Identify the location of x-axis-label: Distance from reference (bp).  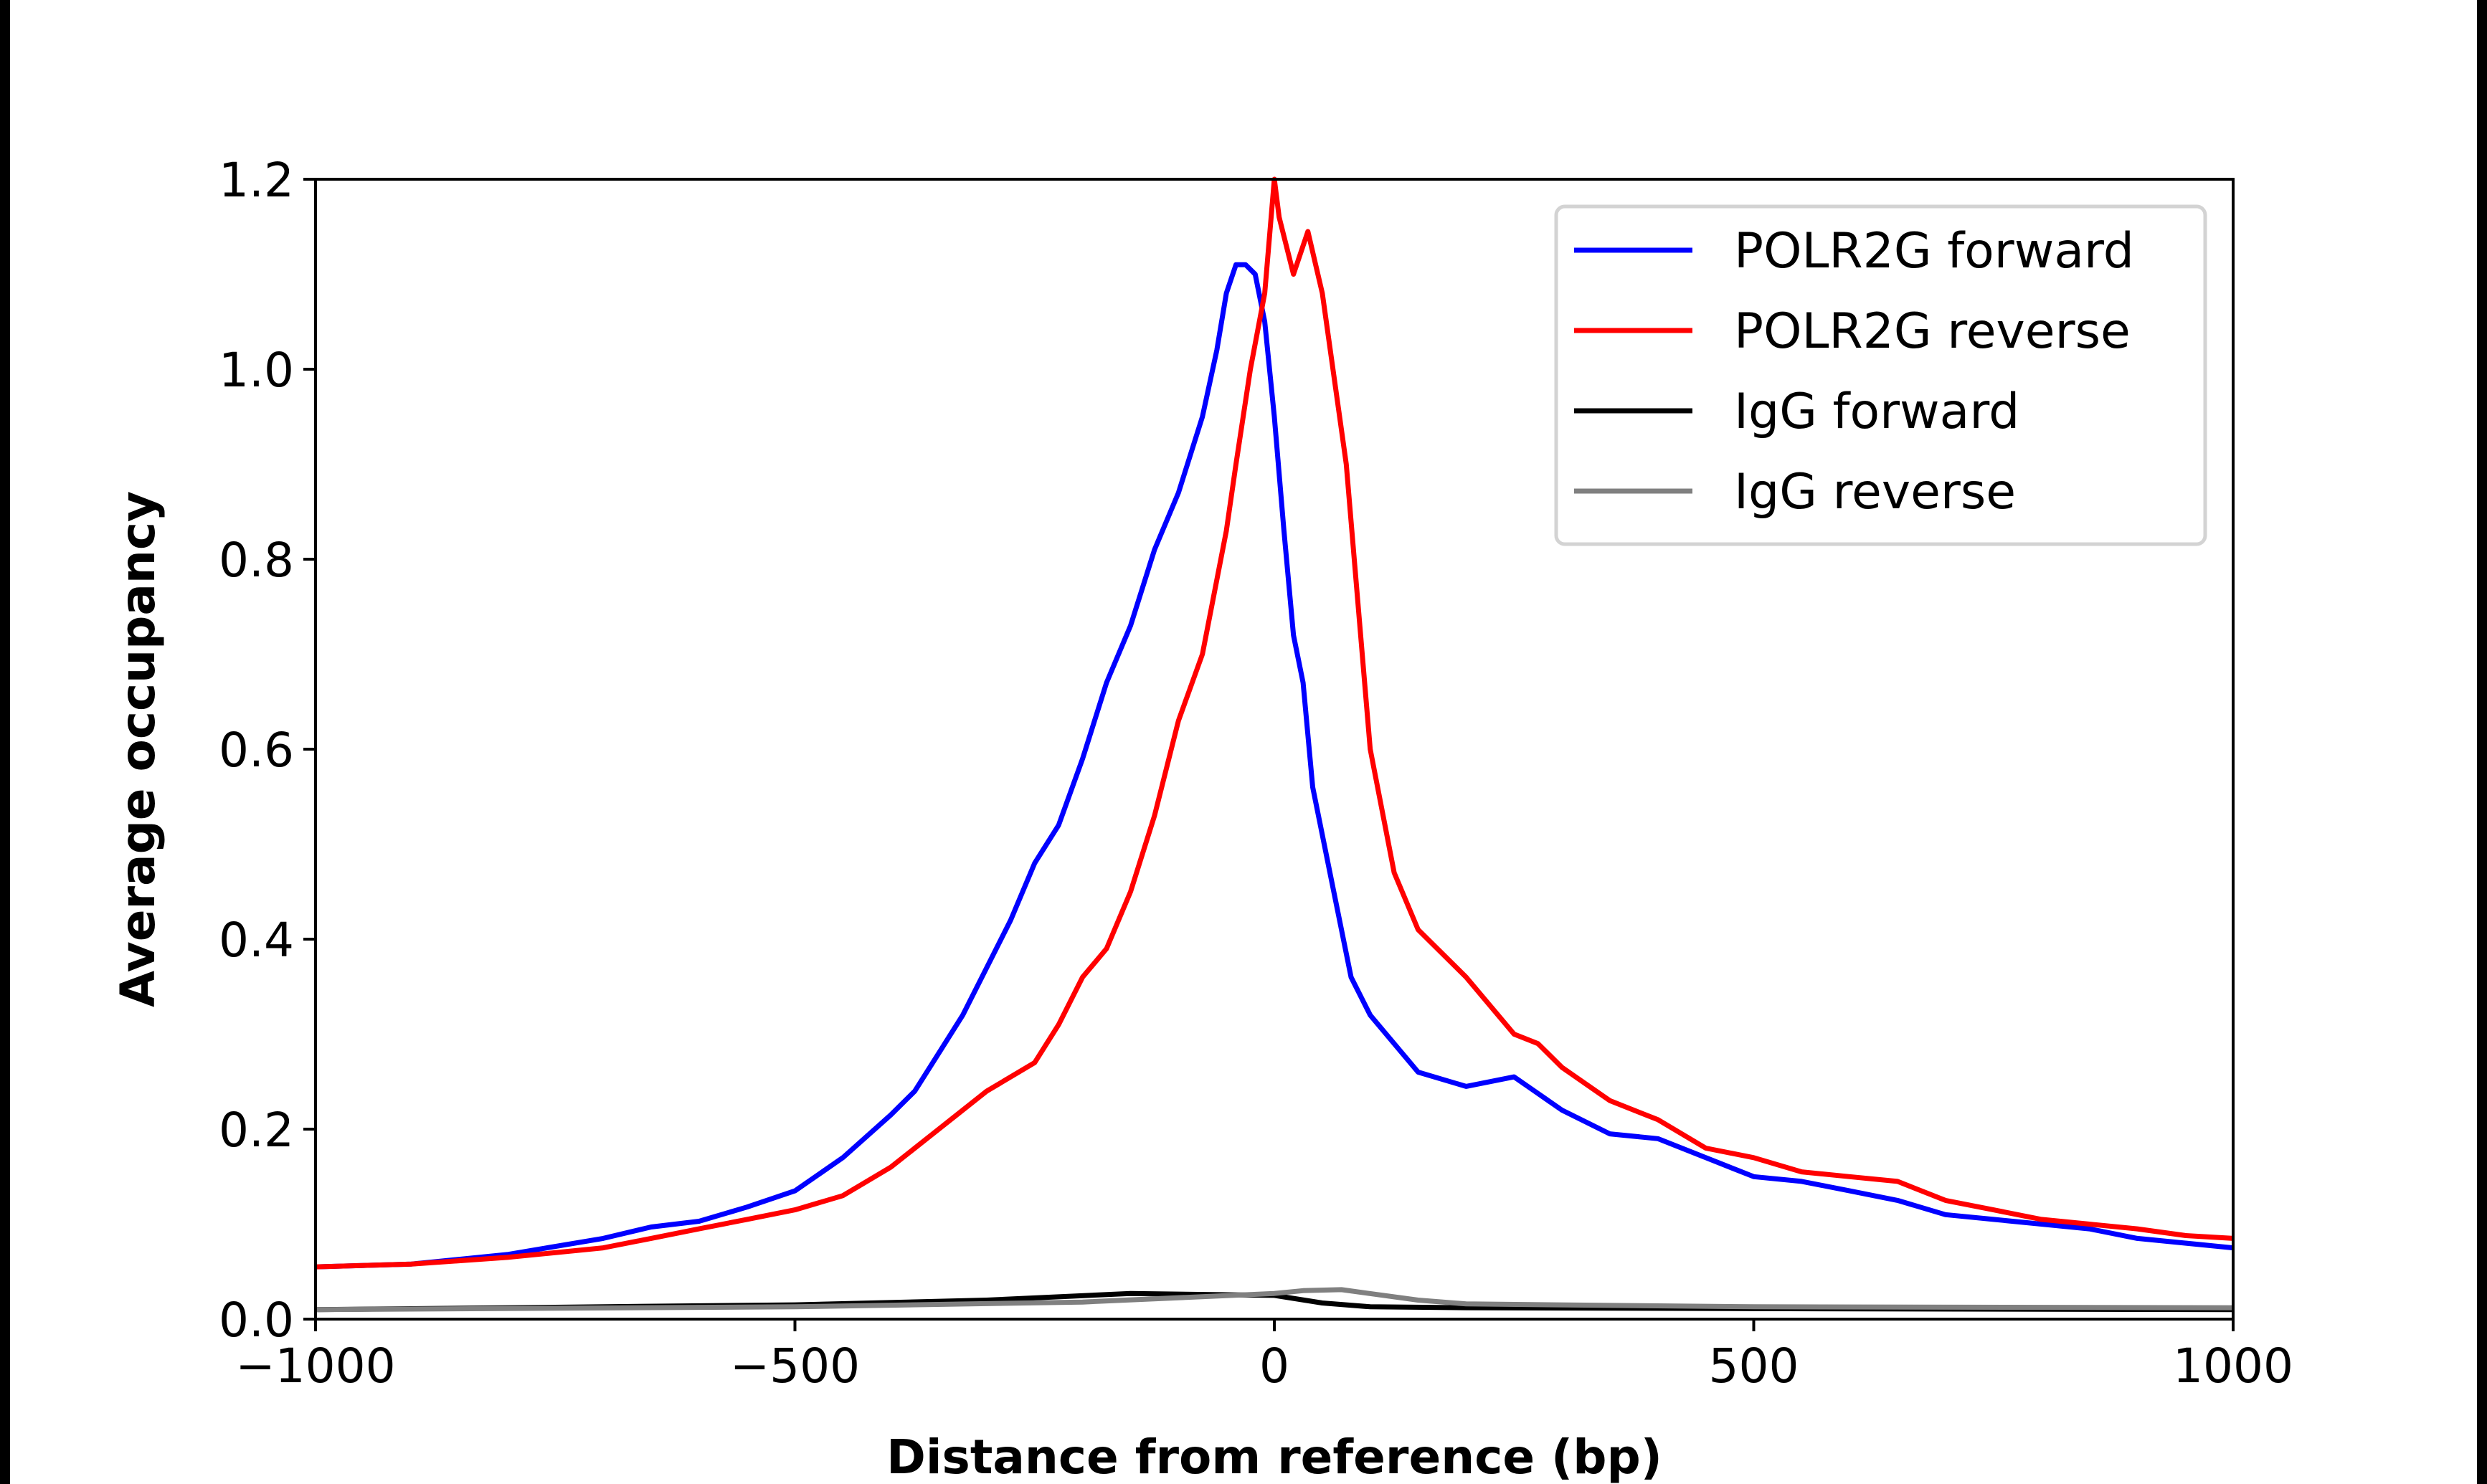
(1274, 1457).